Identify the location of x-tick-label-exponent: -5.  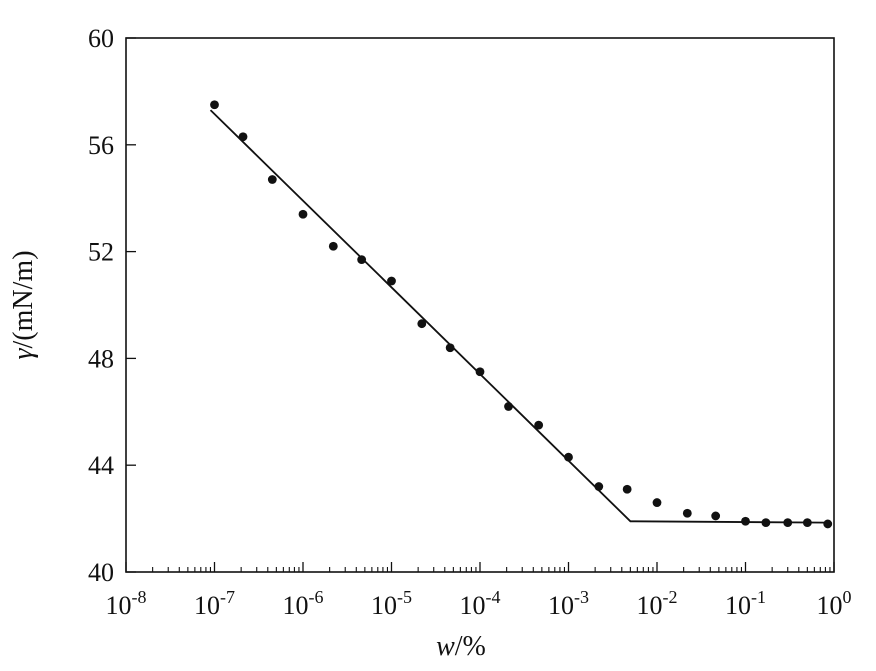
(404, 597).